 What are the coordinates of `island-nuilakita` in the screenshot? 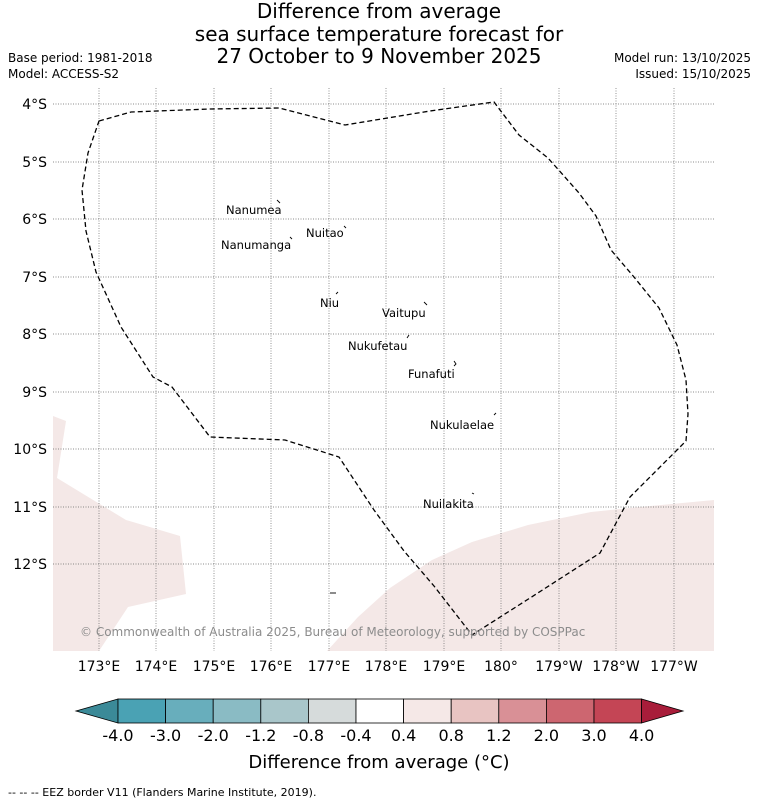 It's located at (473, 493).